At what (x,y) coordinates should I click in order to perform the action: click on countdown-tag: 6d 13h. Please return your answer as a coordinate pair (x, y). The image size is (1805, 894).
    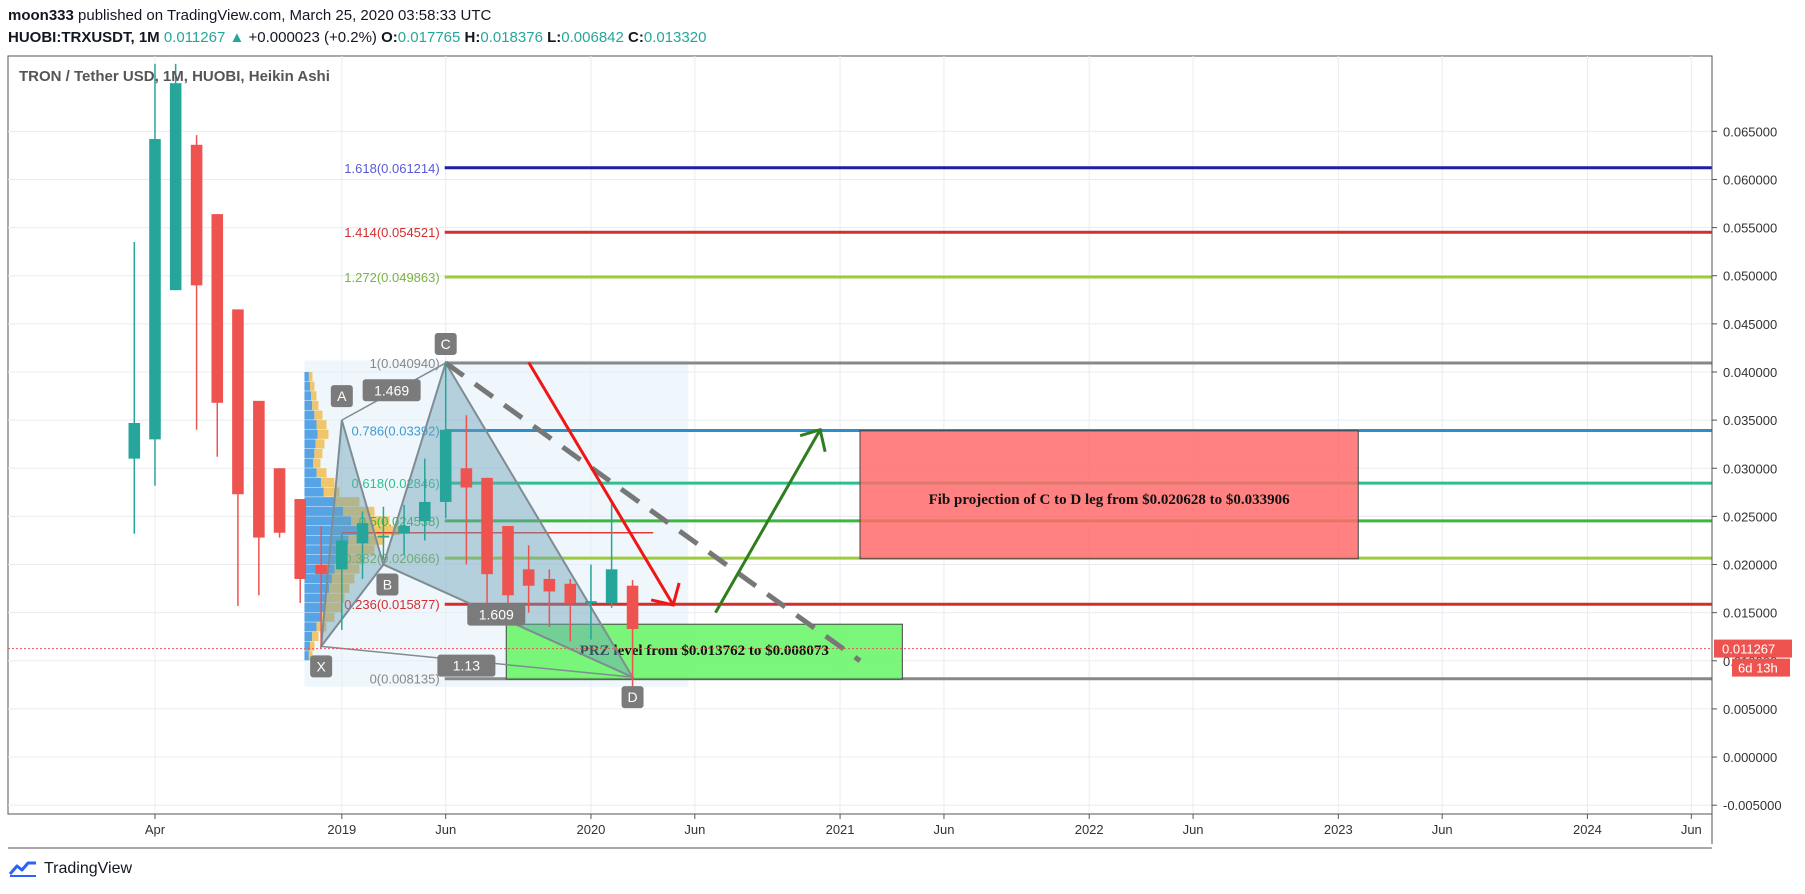
    Looking at the image, I should click on (1758, 668).